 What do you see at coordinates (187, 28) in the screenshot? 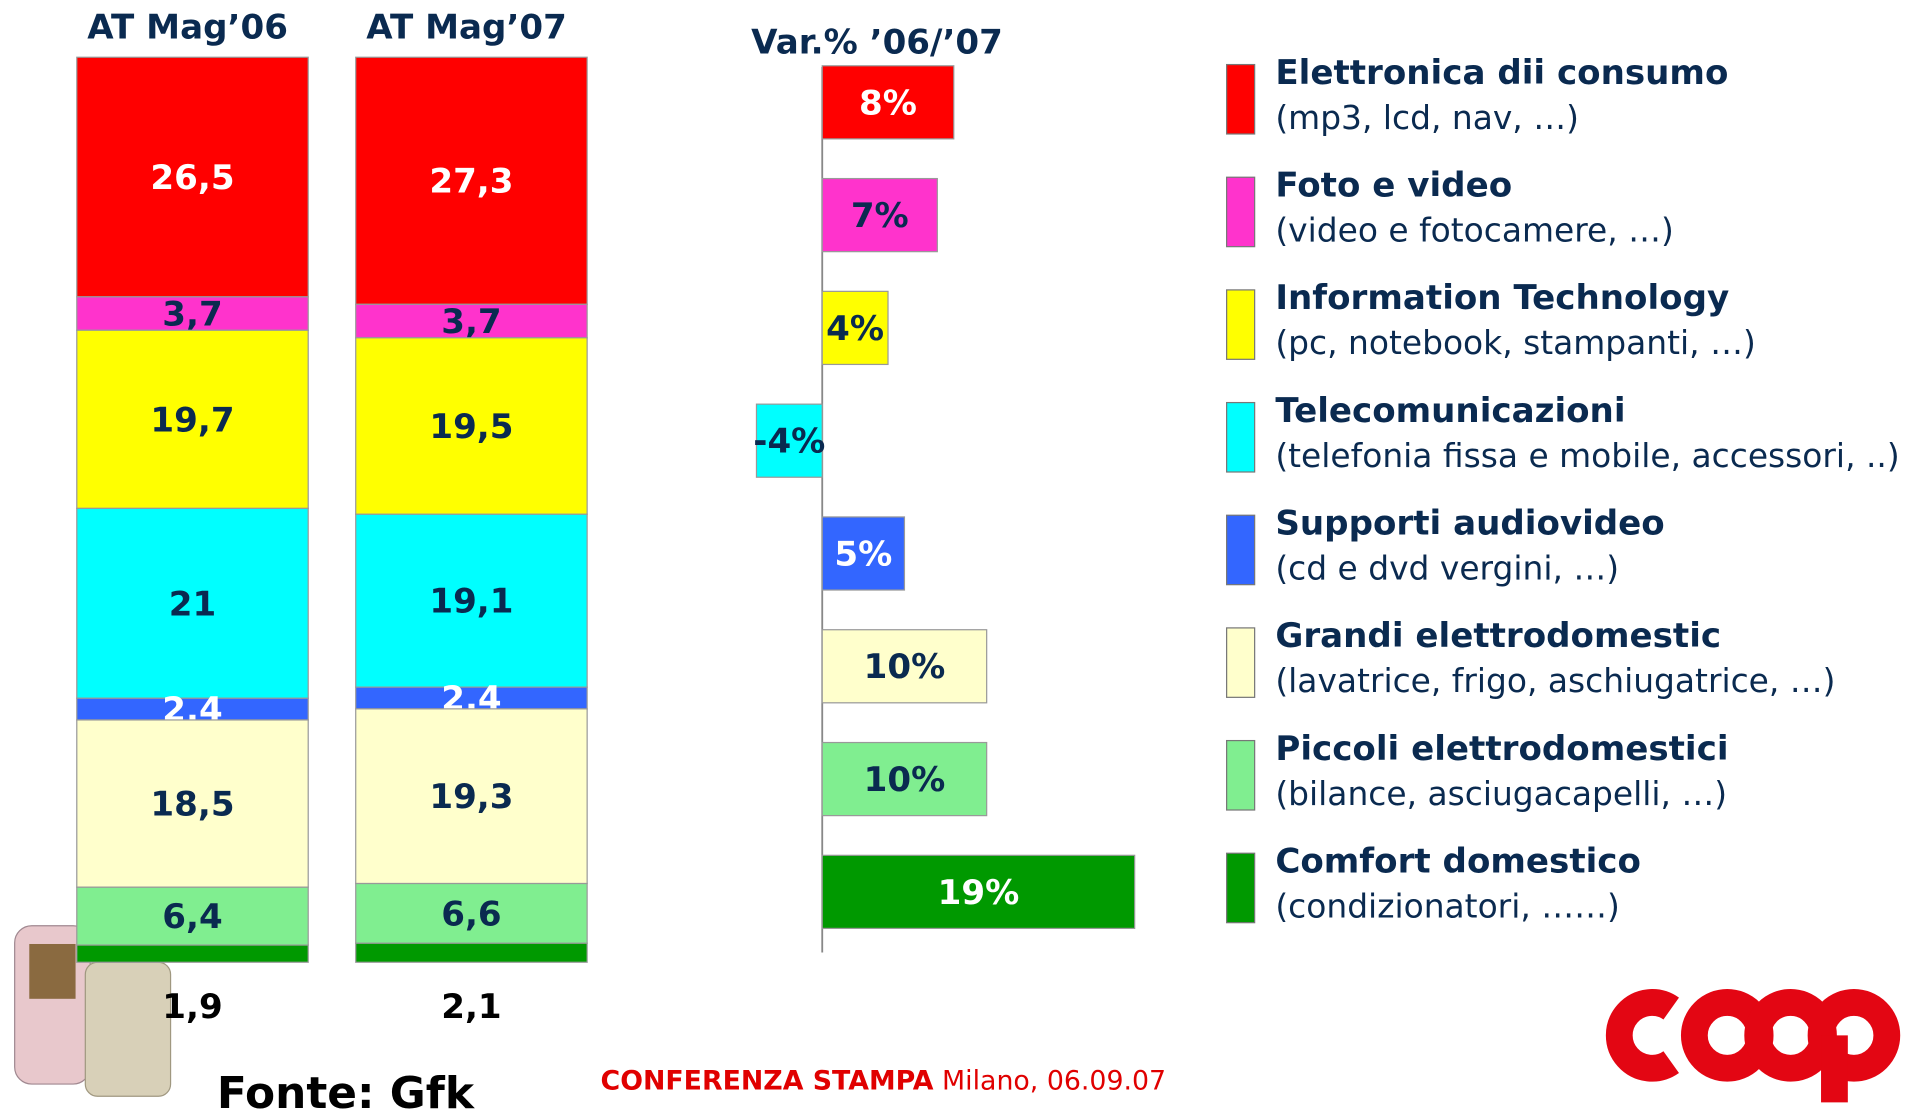
I see `x-tick-label: AT Mag’06` at bounding box center [187, 28].